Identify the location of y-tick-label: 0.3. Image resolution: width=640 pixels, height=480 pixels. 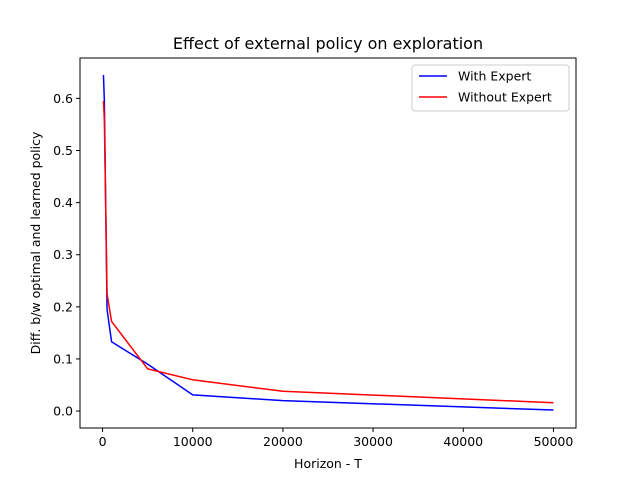
(63, 254).